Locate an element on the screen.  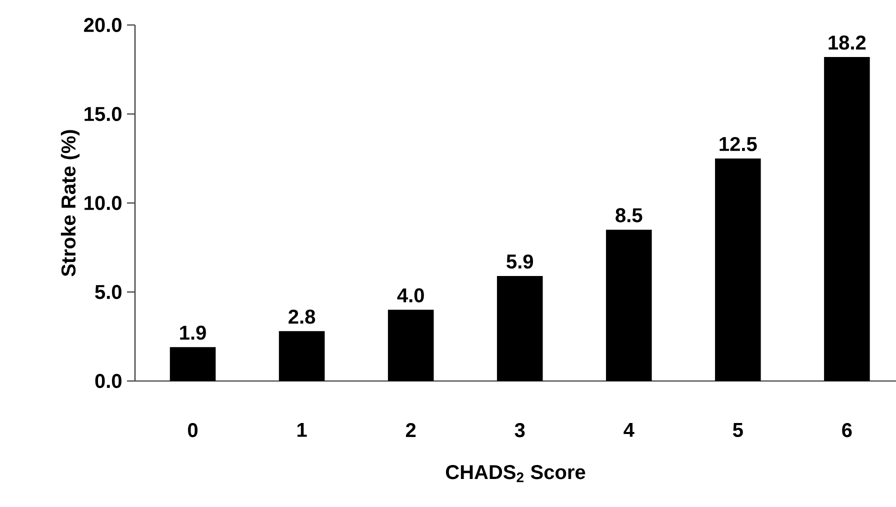
data-label: 4.0 is located at coordinates (410, 295).